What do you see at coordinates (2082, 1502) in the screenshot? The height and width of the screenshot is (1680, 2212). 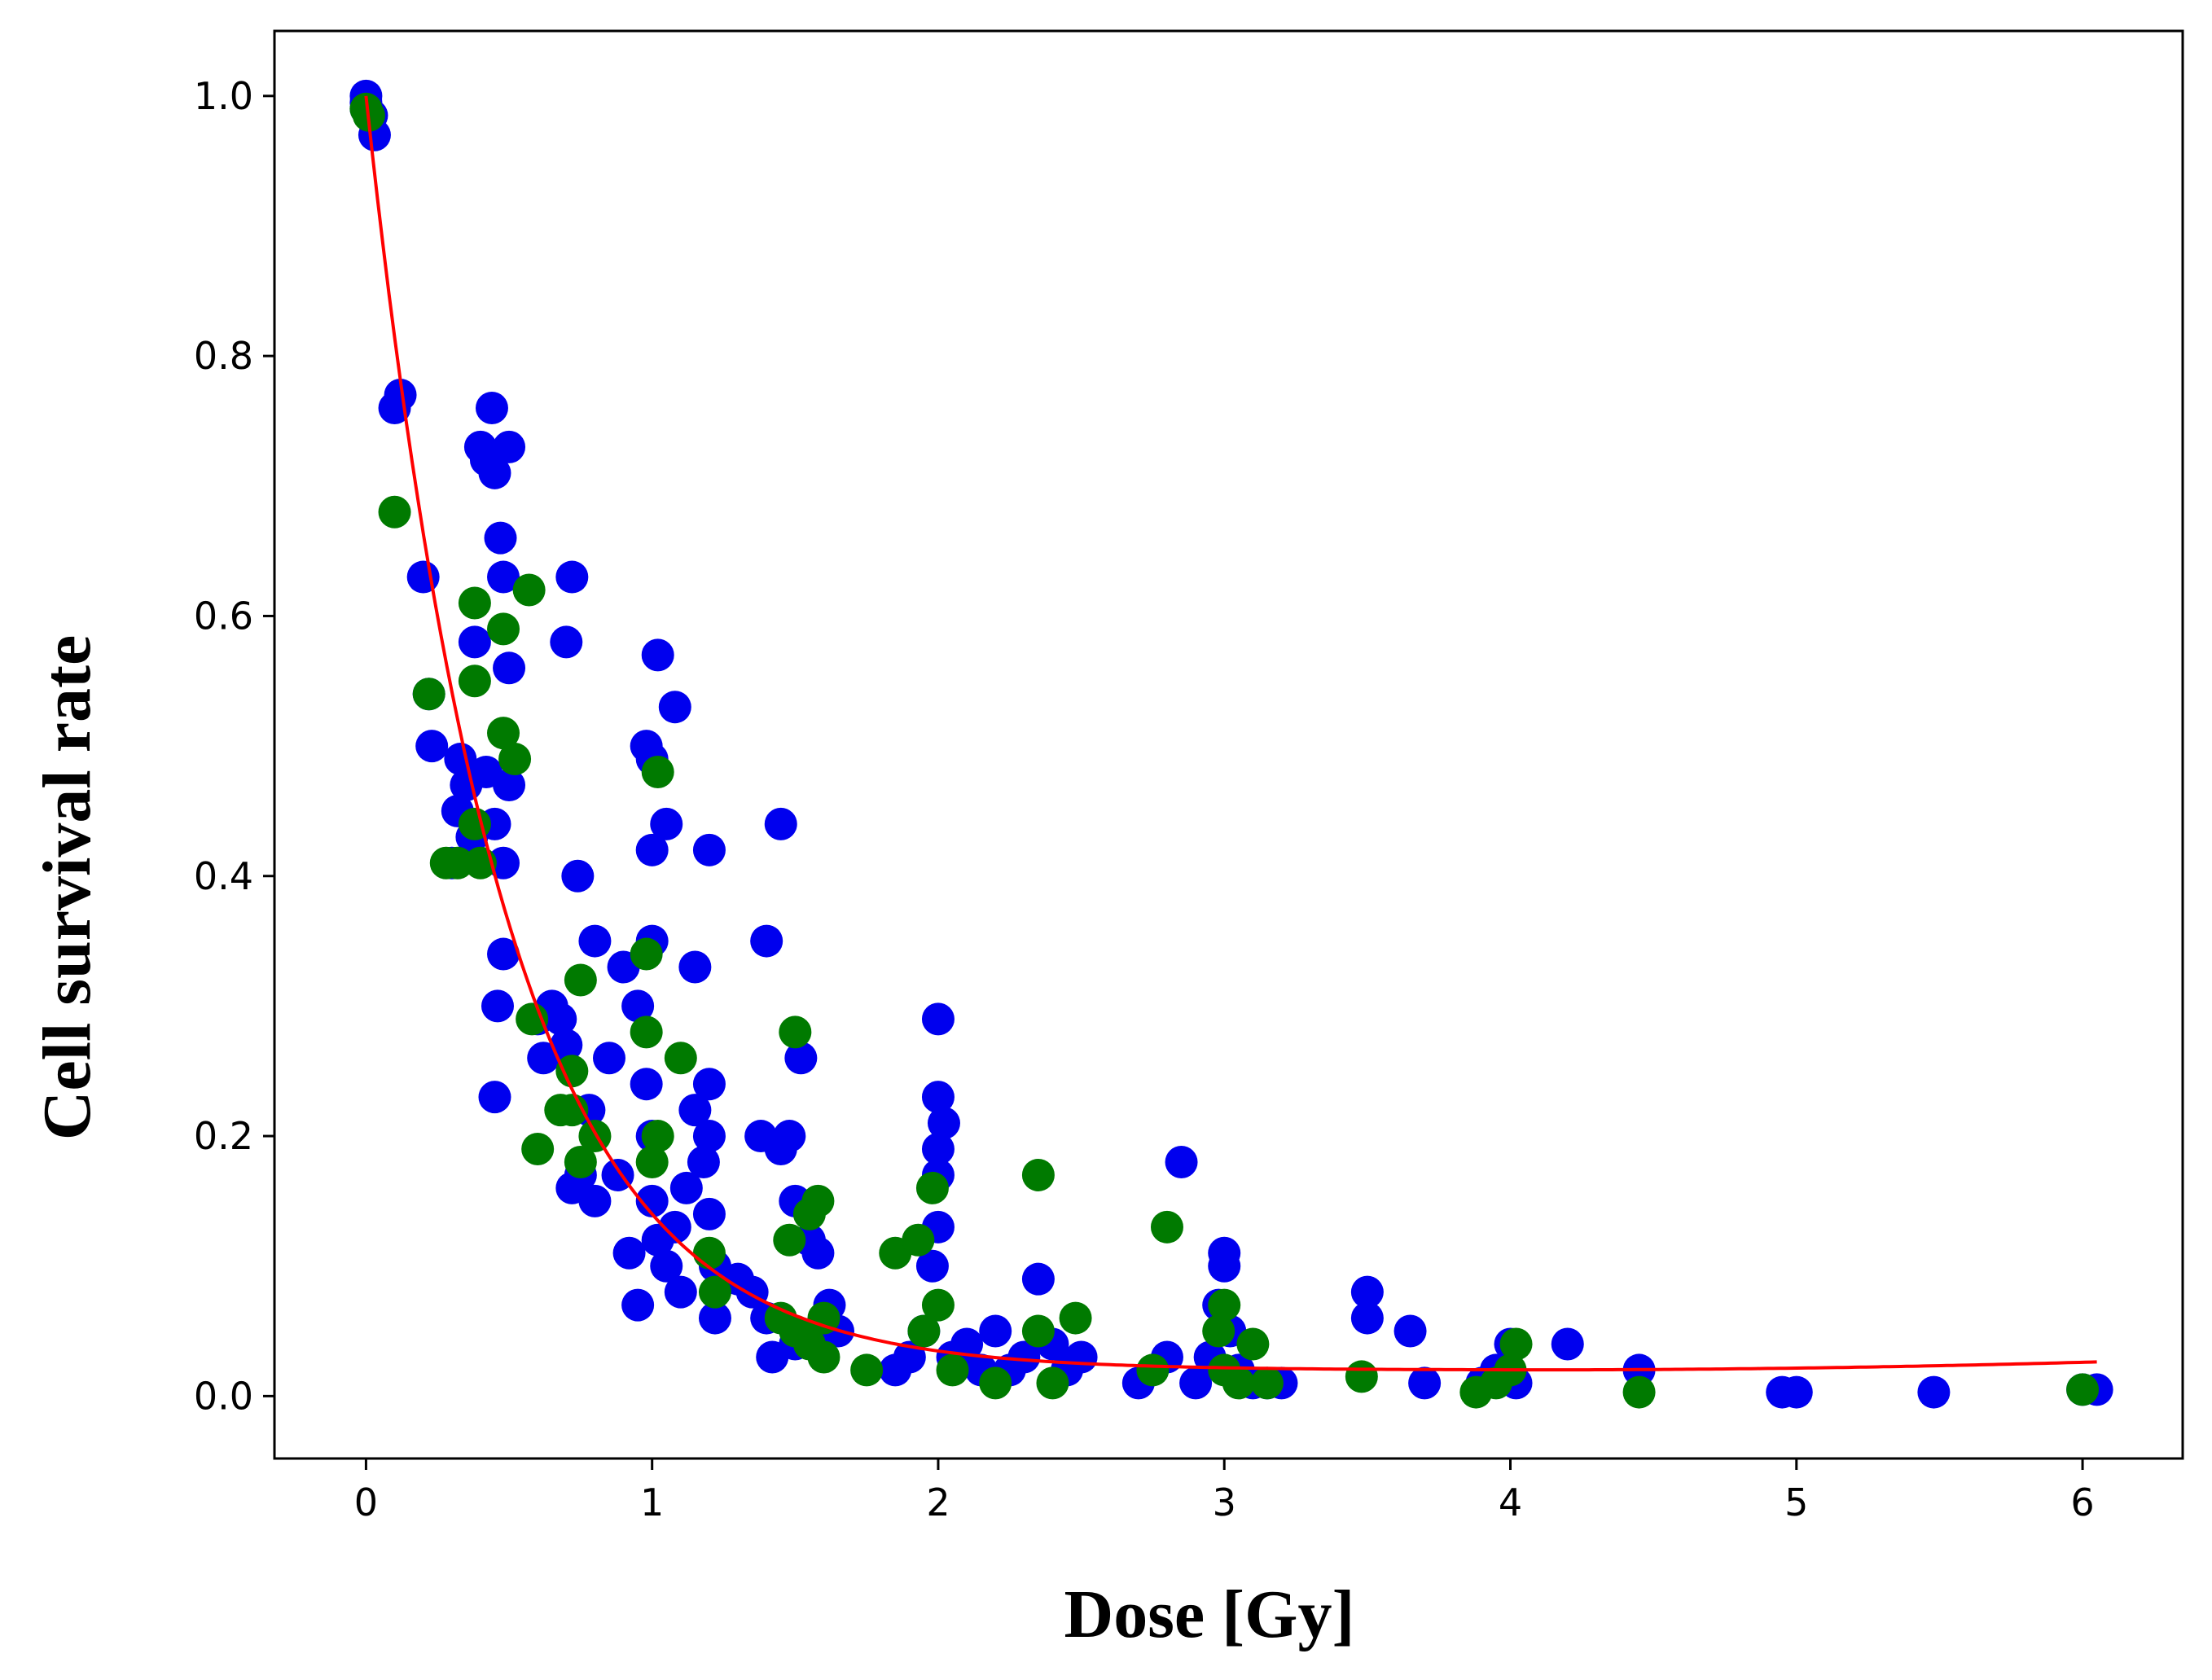 I see `x-tick-label: 6` at bounding box center [2082, 1502].